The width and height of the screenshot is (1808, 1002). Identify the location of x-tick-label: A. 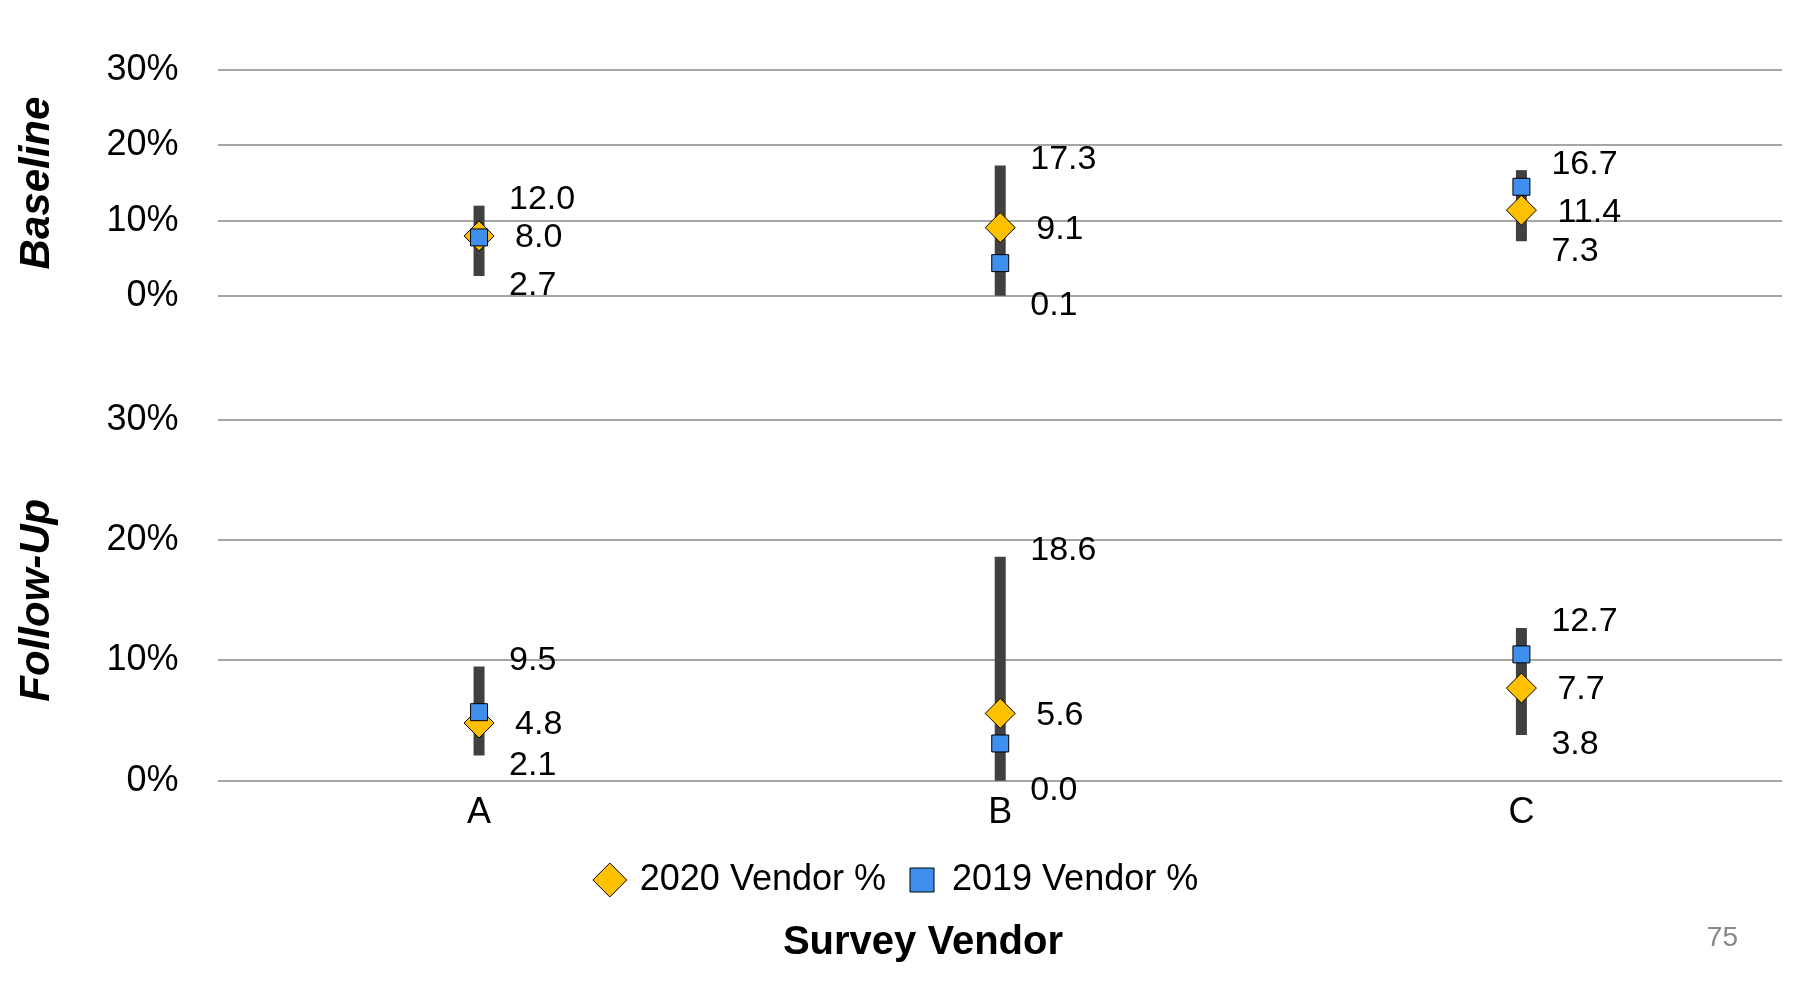
(479, 811).